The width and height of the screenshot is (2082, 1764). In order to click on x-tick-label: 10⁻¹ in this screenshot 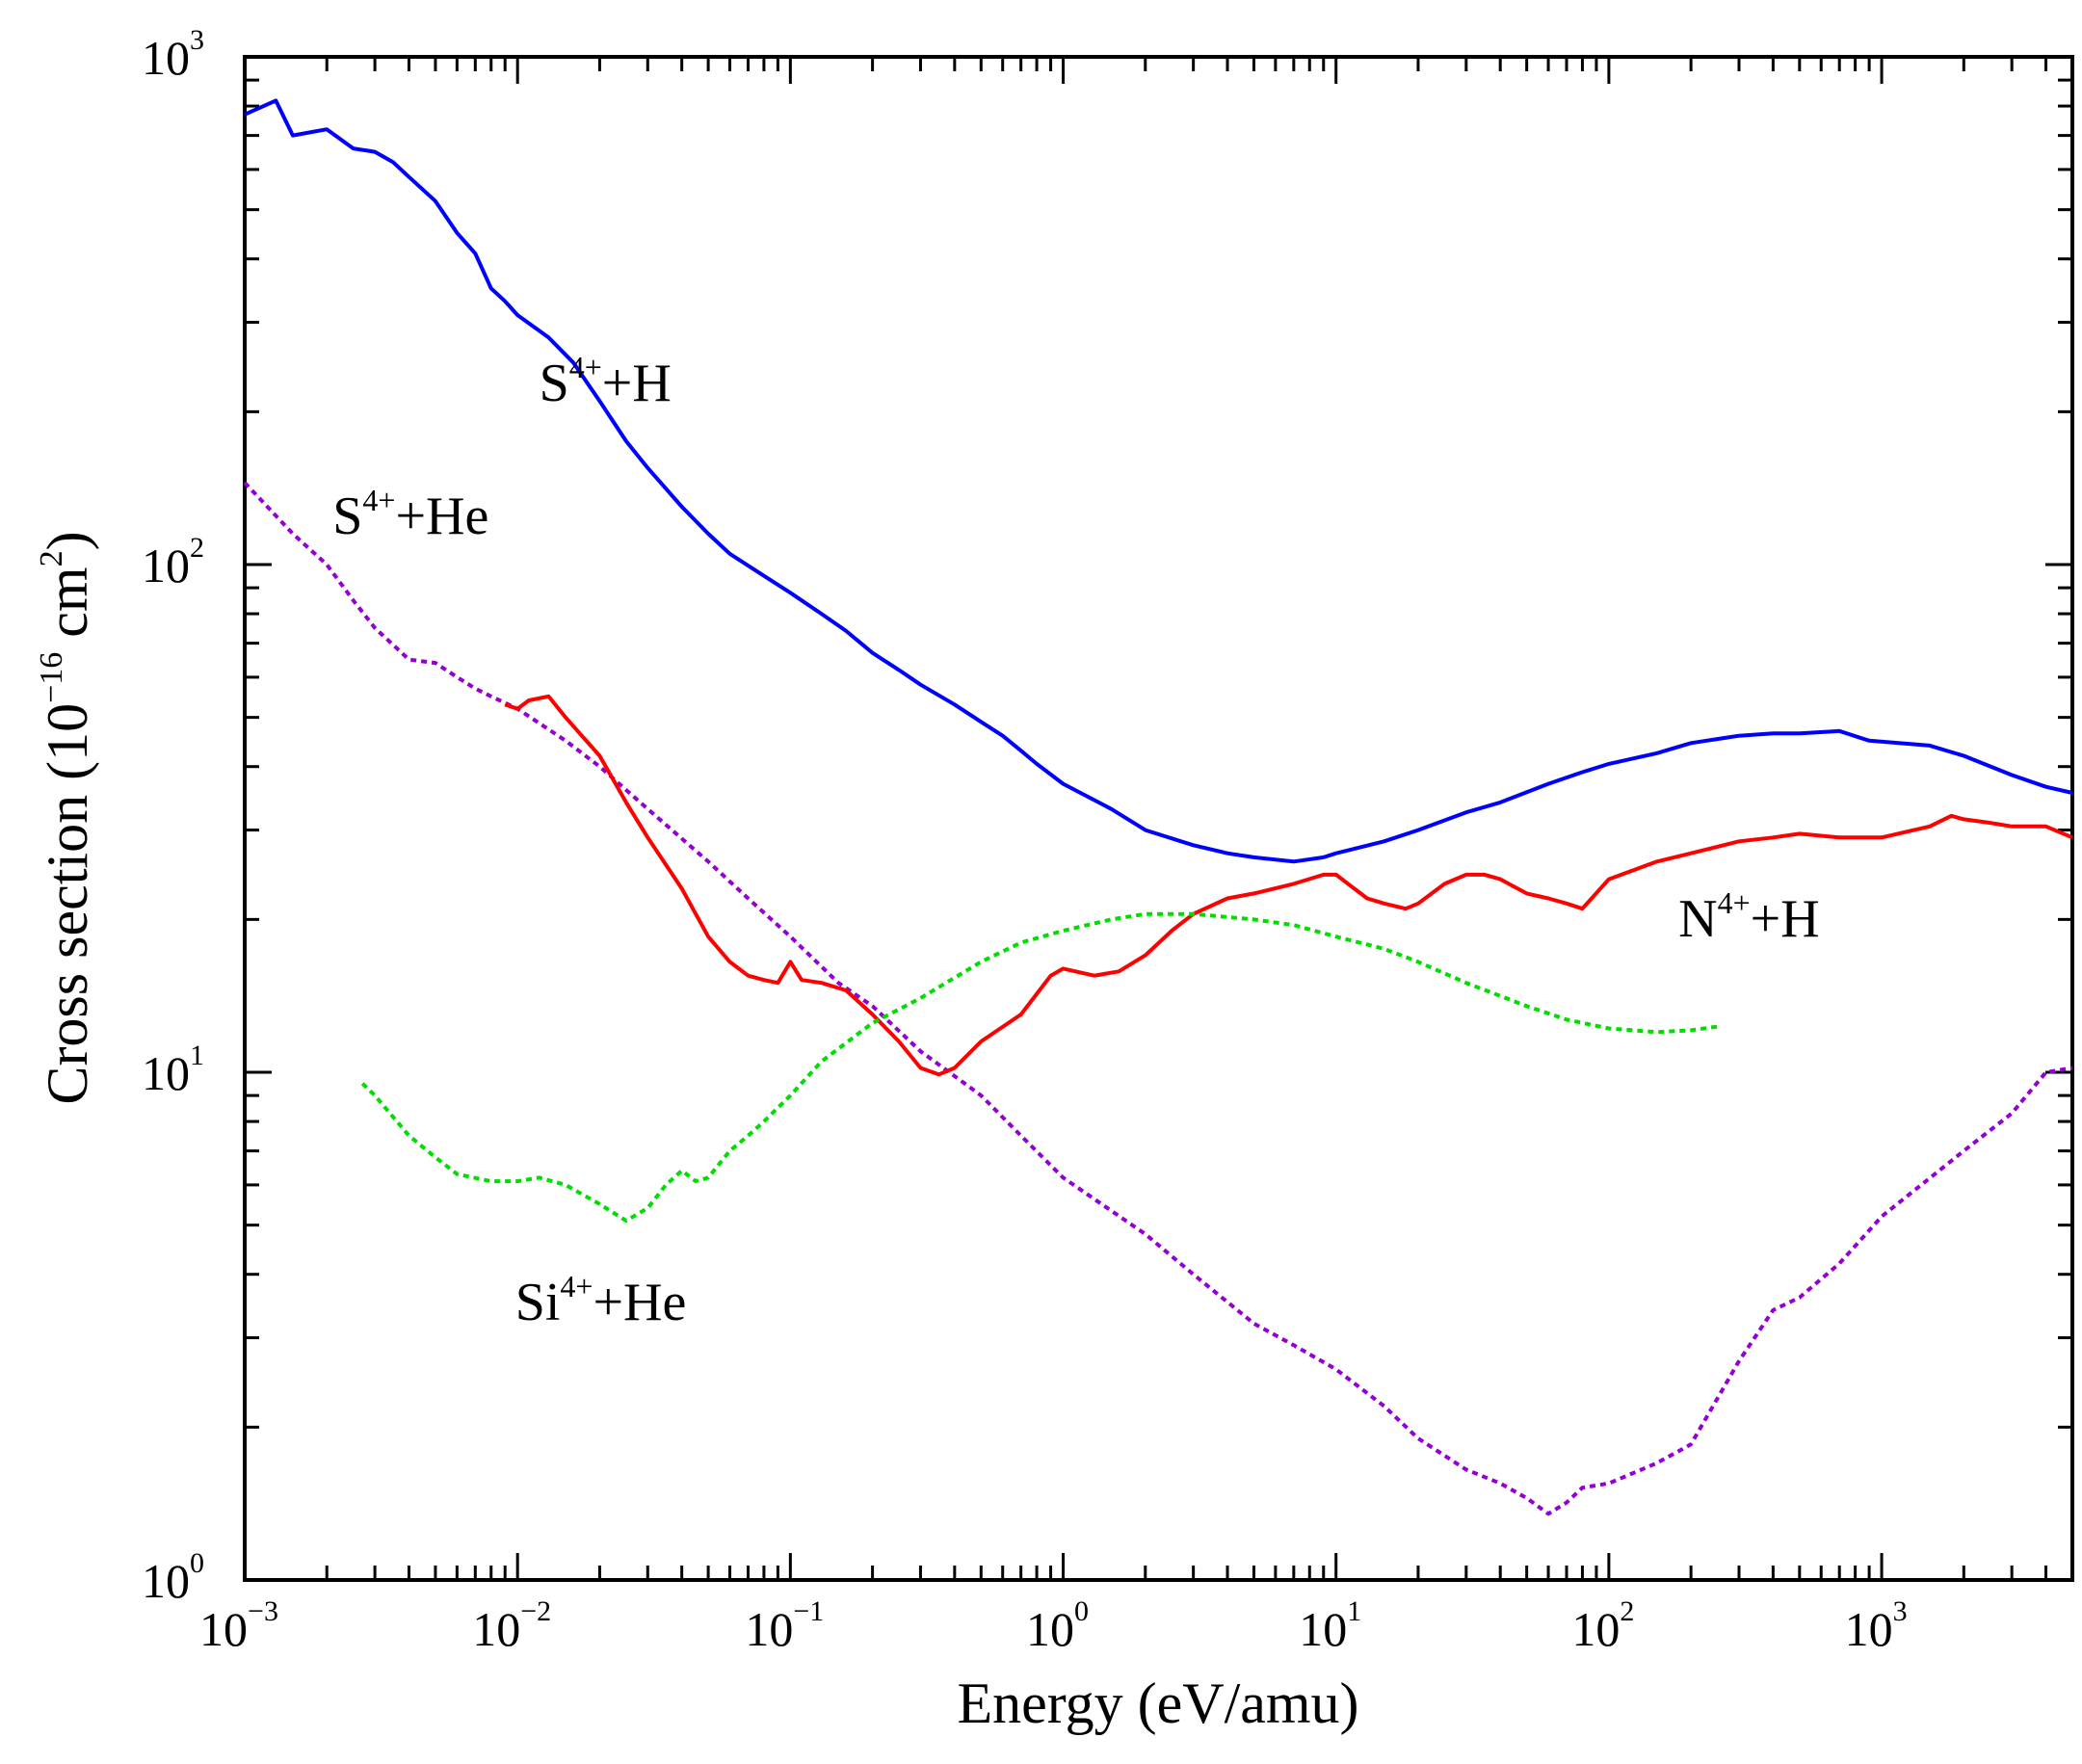, I will do `click(784, 1625)`.